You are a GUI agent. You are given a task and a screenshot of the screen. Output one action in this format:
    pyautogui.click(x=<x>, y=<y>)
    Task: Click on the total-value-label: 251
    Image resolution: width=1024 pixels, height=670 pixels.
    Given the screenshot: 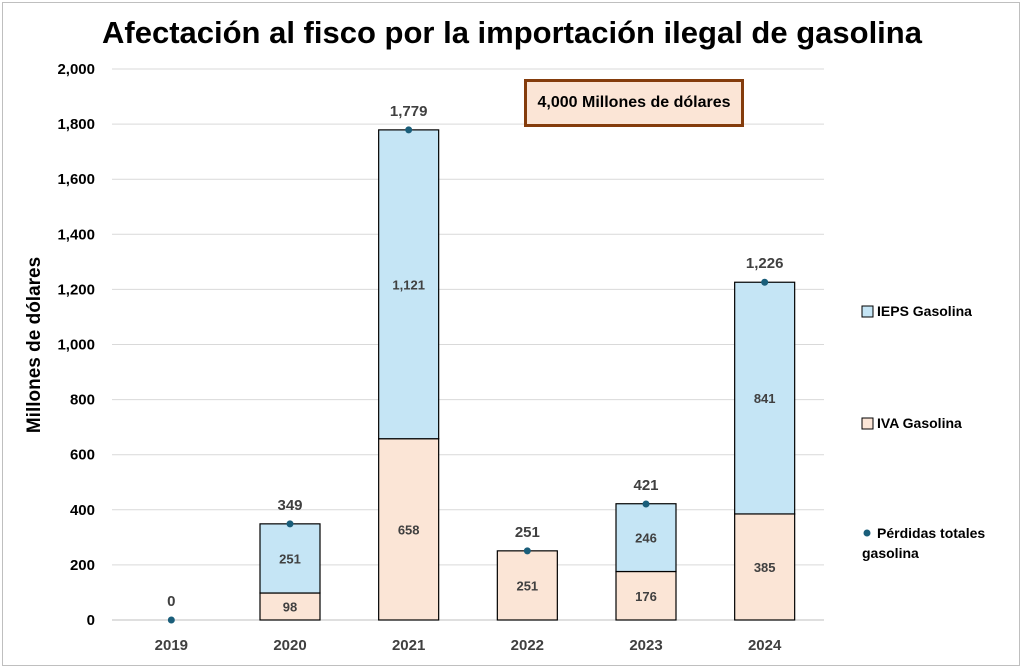 What is the action you would take?
    pyautogui.click(x=527, y=532)
    